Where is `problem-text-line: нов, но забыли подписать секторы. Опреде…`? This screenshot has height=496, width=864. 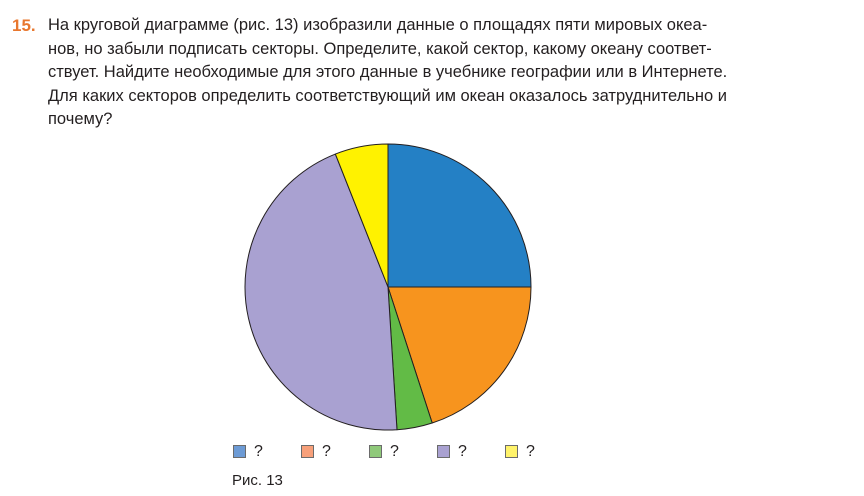
problem-text-line: нов, но забыли подписать секторы. Опреде… is located at coordinates (380, 48).